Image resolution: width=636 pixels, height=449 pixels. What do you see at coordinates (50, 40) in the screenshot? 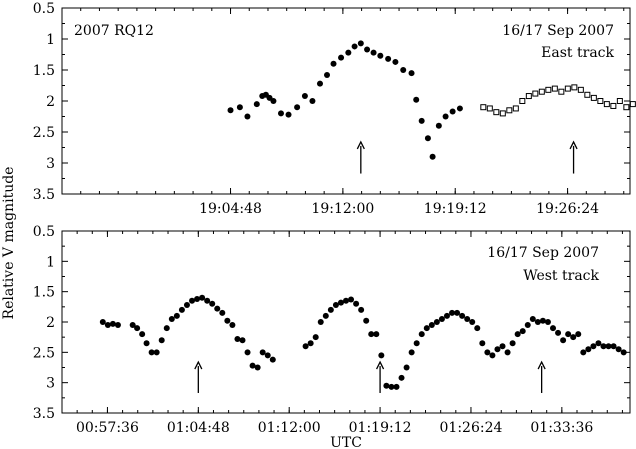
I see `east-y-tick-label: 1` at bounding box center [50, 40].